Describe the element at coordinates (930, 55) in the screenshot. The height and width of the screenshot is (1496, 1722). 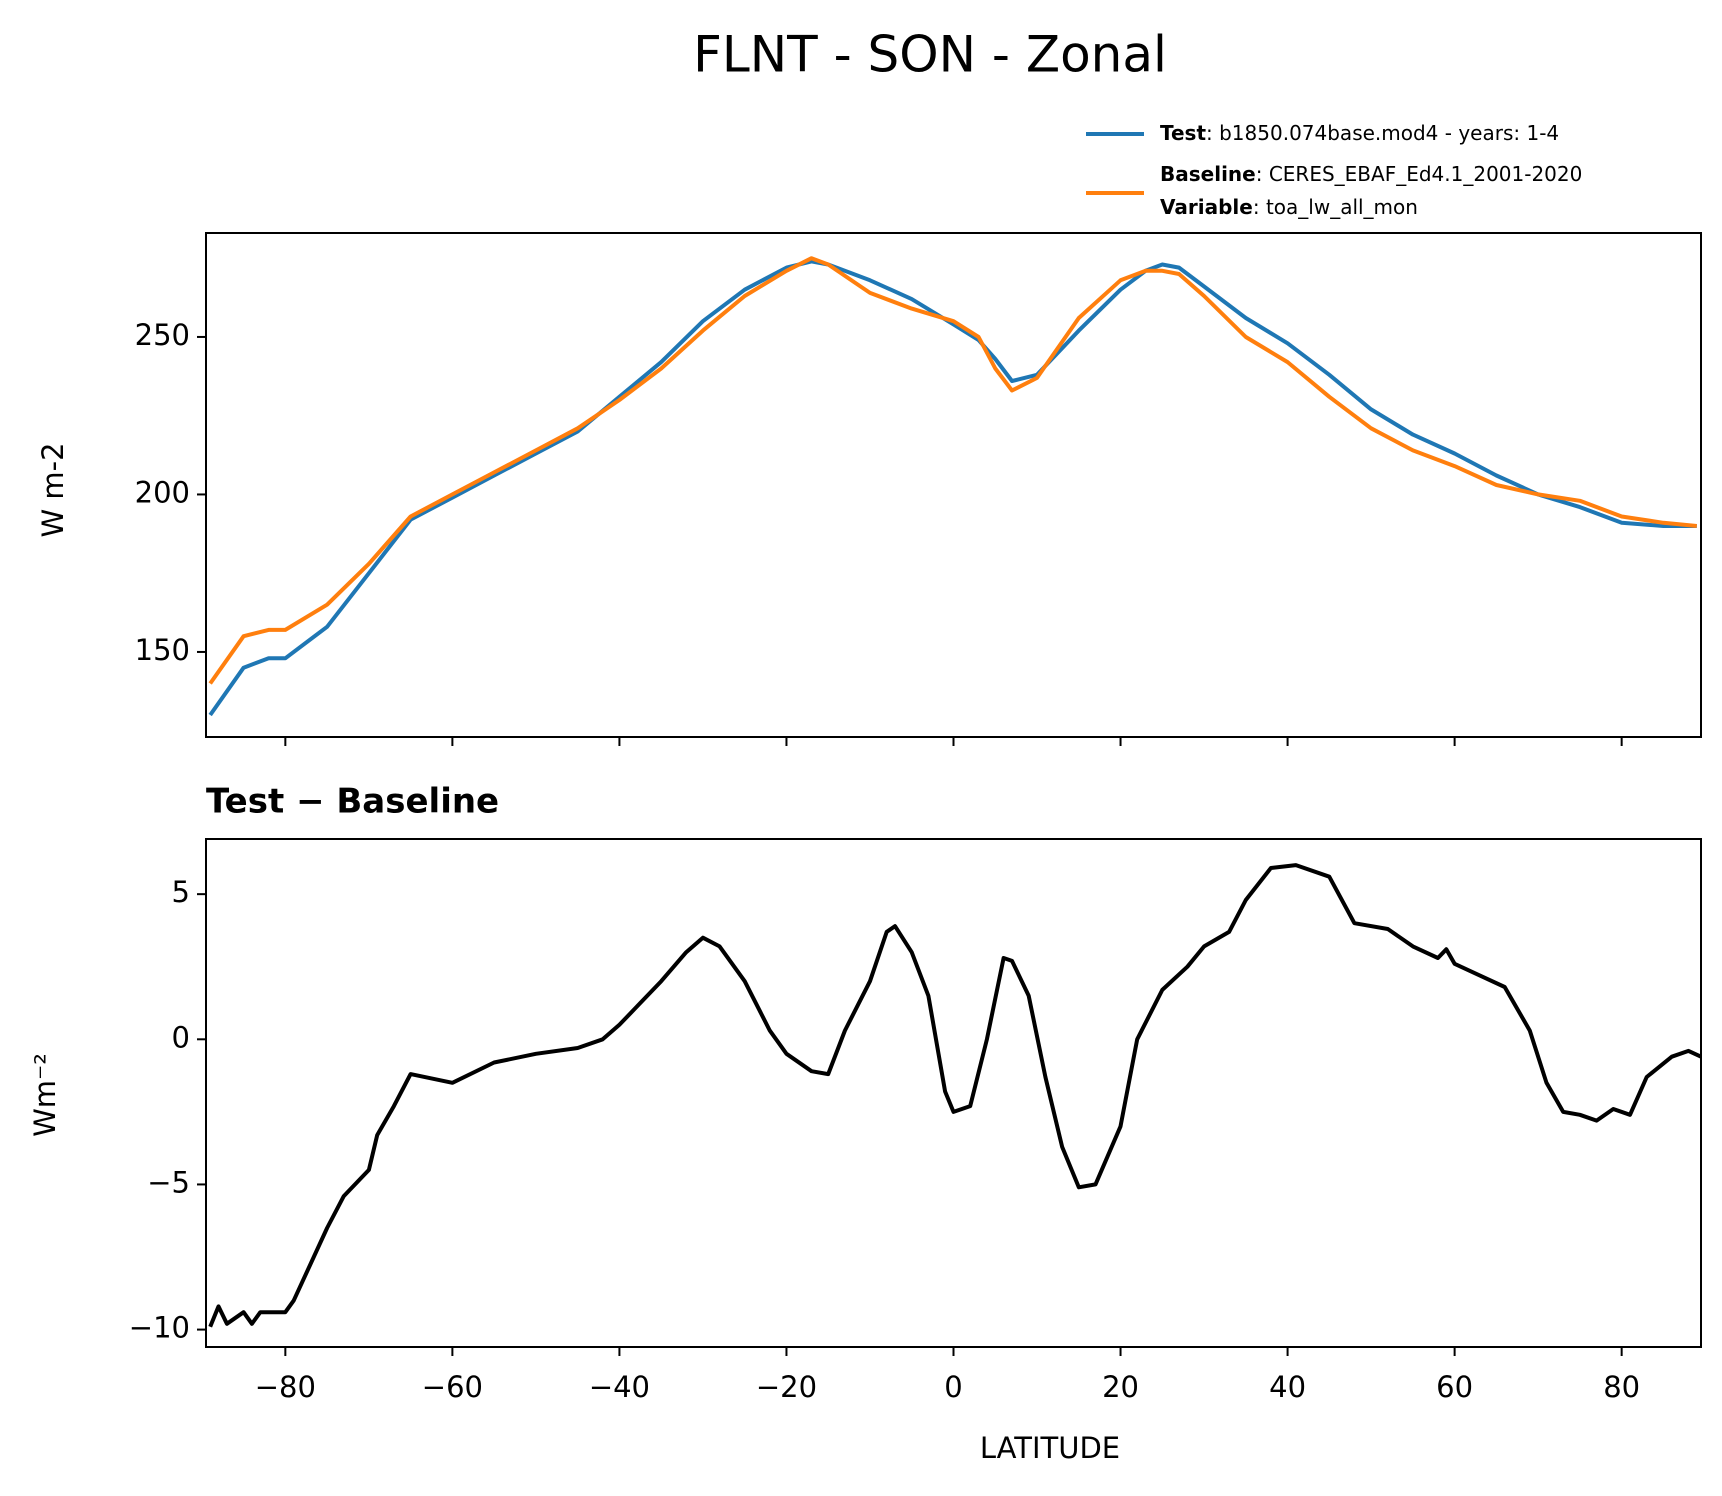
I see `figure-title: FLNT - SON - Zonal` at that location.